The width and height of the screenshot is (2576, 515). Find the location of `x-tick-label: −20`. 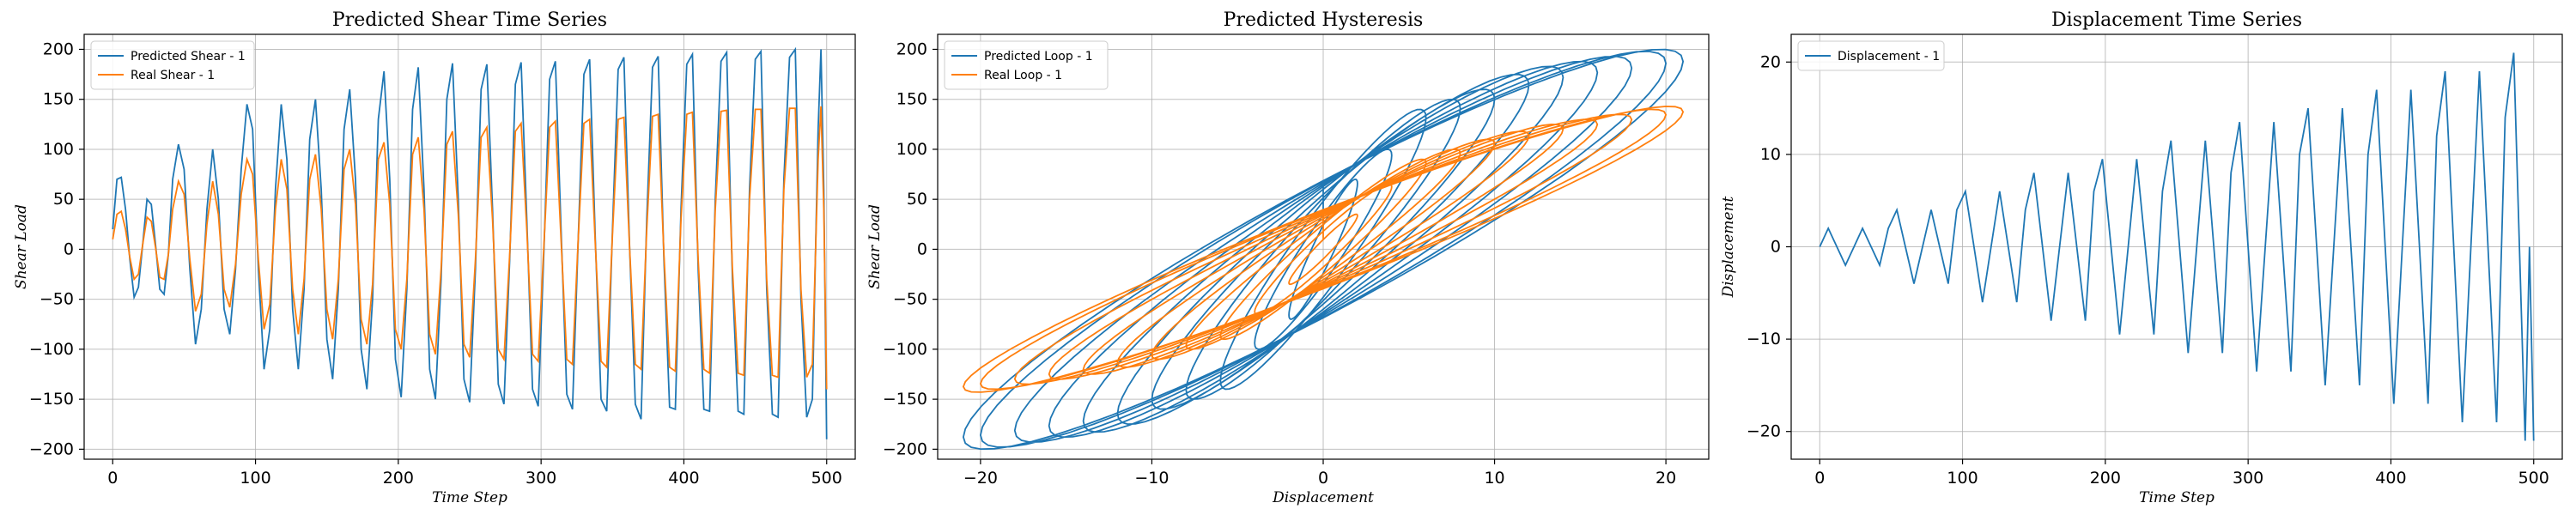

x-tick-label: −20 is located at coordinates (980, 478).